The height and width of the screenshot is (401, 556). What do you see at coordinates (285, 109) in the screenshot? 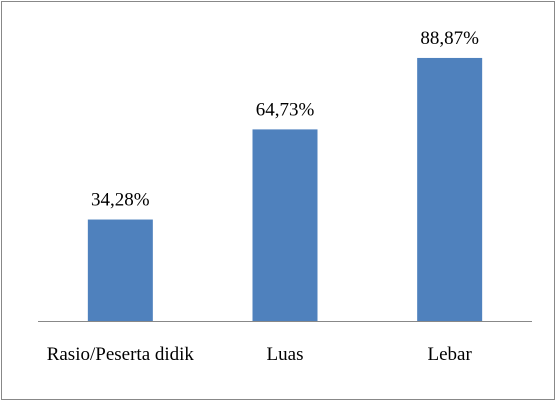
I see `data-label: 64,73%` at bounding box center [285, 109].